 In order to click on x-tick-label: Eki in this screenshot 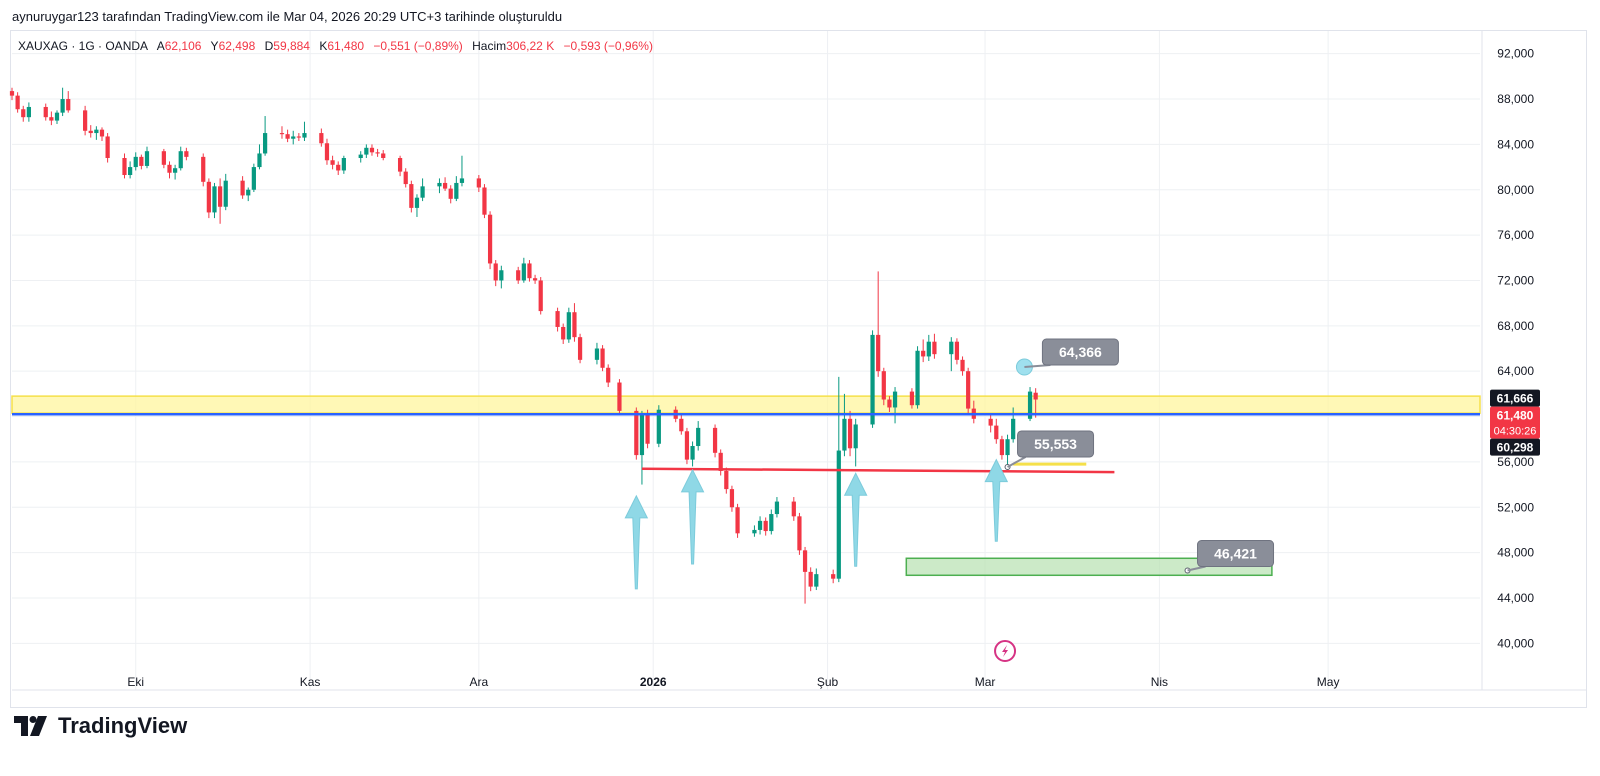, I will do `click(135, 682)`.